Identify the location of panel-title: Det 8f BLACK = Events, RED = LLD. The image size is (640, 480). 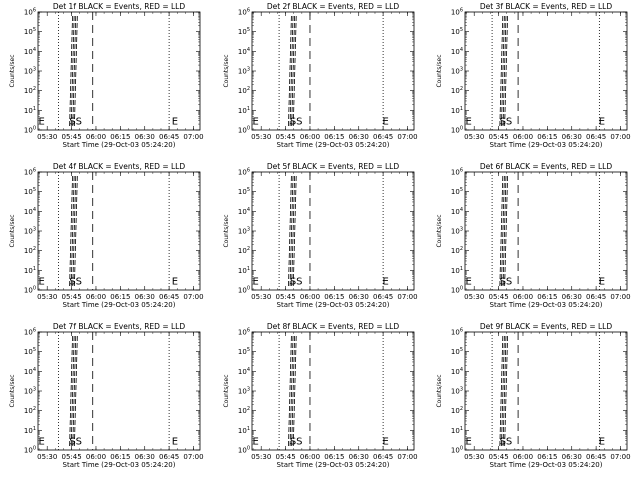
(333, 326).